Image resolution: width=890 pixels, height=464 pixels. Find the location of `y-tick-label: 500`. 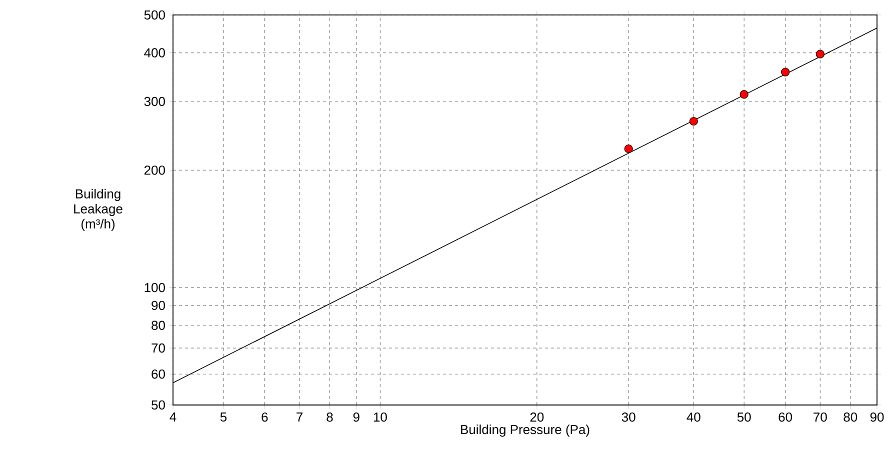

y-tick-label: 500 is located at coordinates (154, 15).